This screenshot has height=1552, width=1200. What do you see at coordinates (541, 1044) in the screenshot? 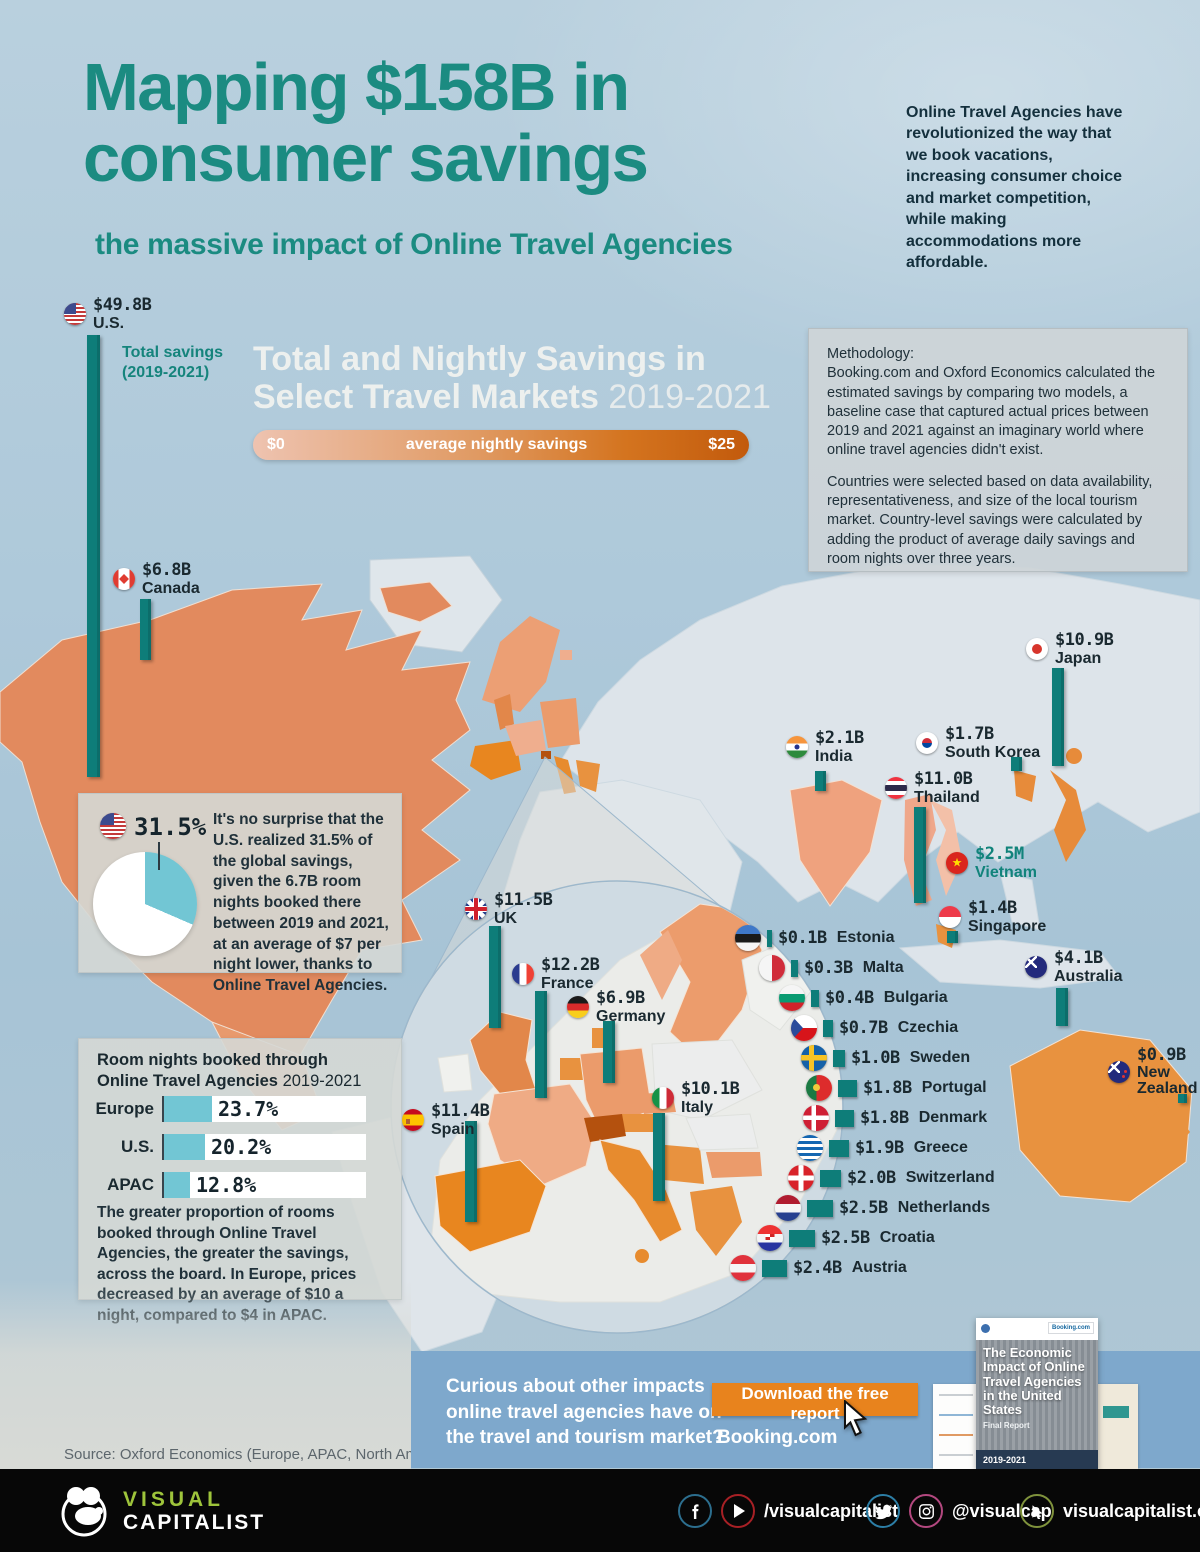
I see `france-savings-bar` at bounding box center [541, 1044].